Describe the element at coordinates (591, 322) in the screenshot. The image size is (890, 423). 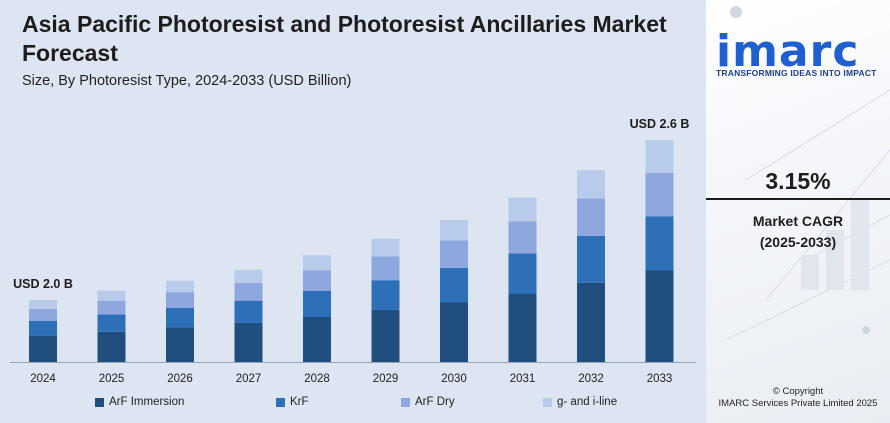
I see `bar-2032-arf-immersion` at that location.